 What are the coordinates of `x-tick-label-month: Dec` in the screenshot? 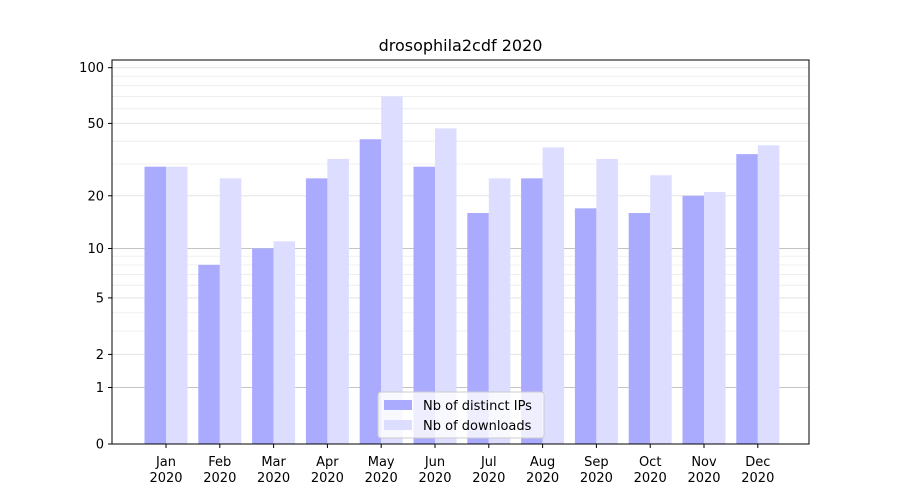 It's located at (757, 462).